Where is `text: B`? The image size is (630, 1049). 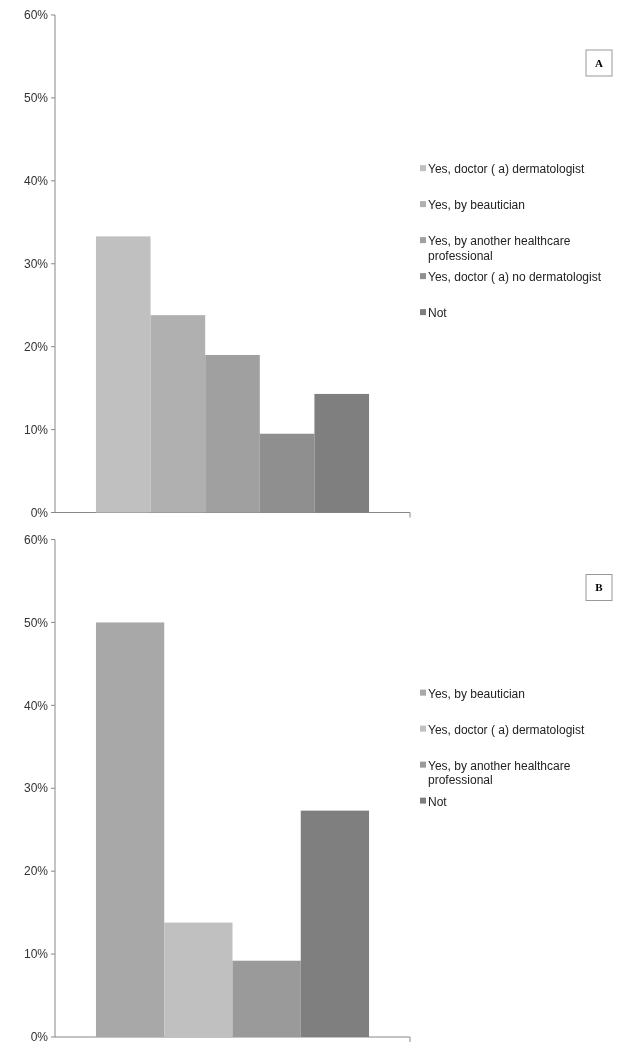
text: B is located at coordinates (599, 587).